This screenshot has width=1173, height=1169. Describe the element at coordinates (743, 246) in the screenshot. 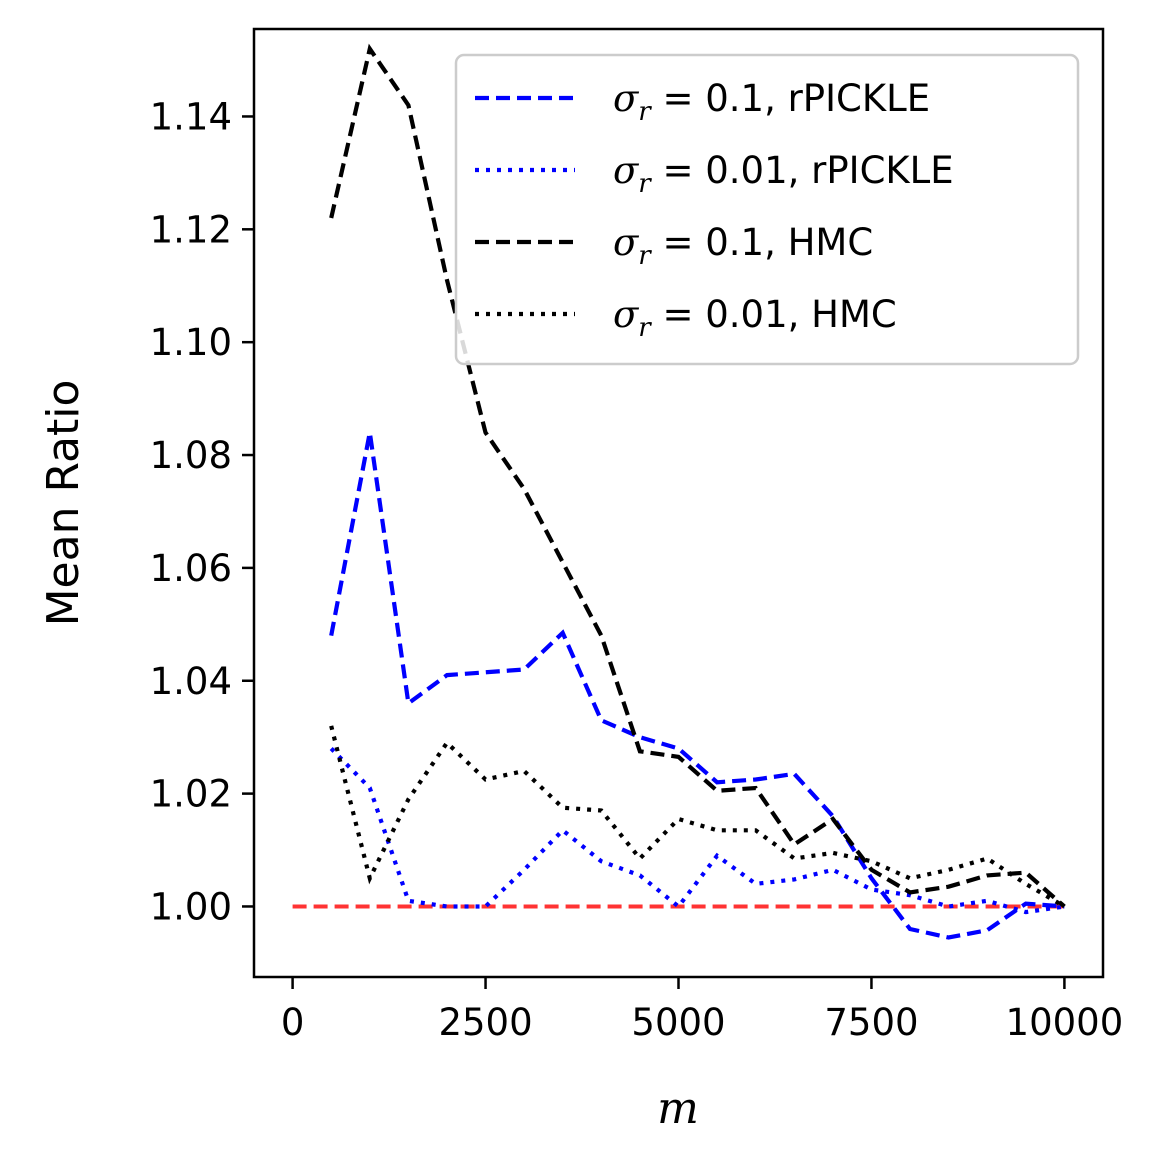

I see `legend-label: σr = 0.1, HMC` at that location.